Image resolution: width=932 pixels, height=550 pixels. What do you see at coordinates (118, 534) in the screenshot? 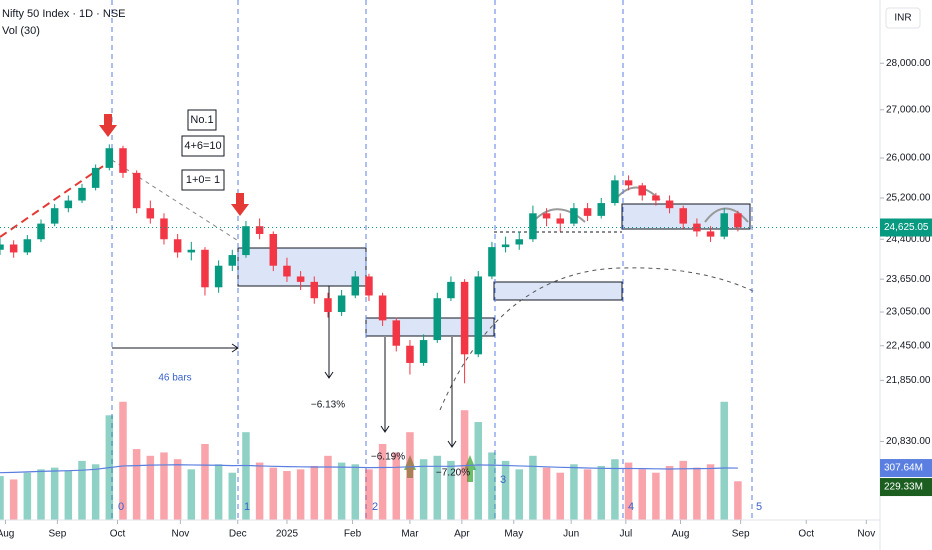
I see `x-tick-label: Oct` at bounding box center [118, 534].